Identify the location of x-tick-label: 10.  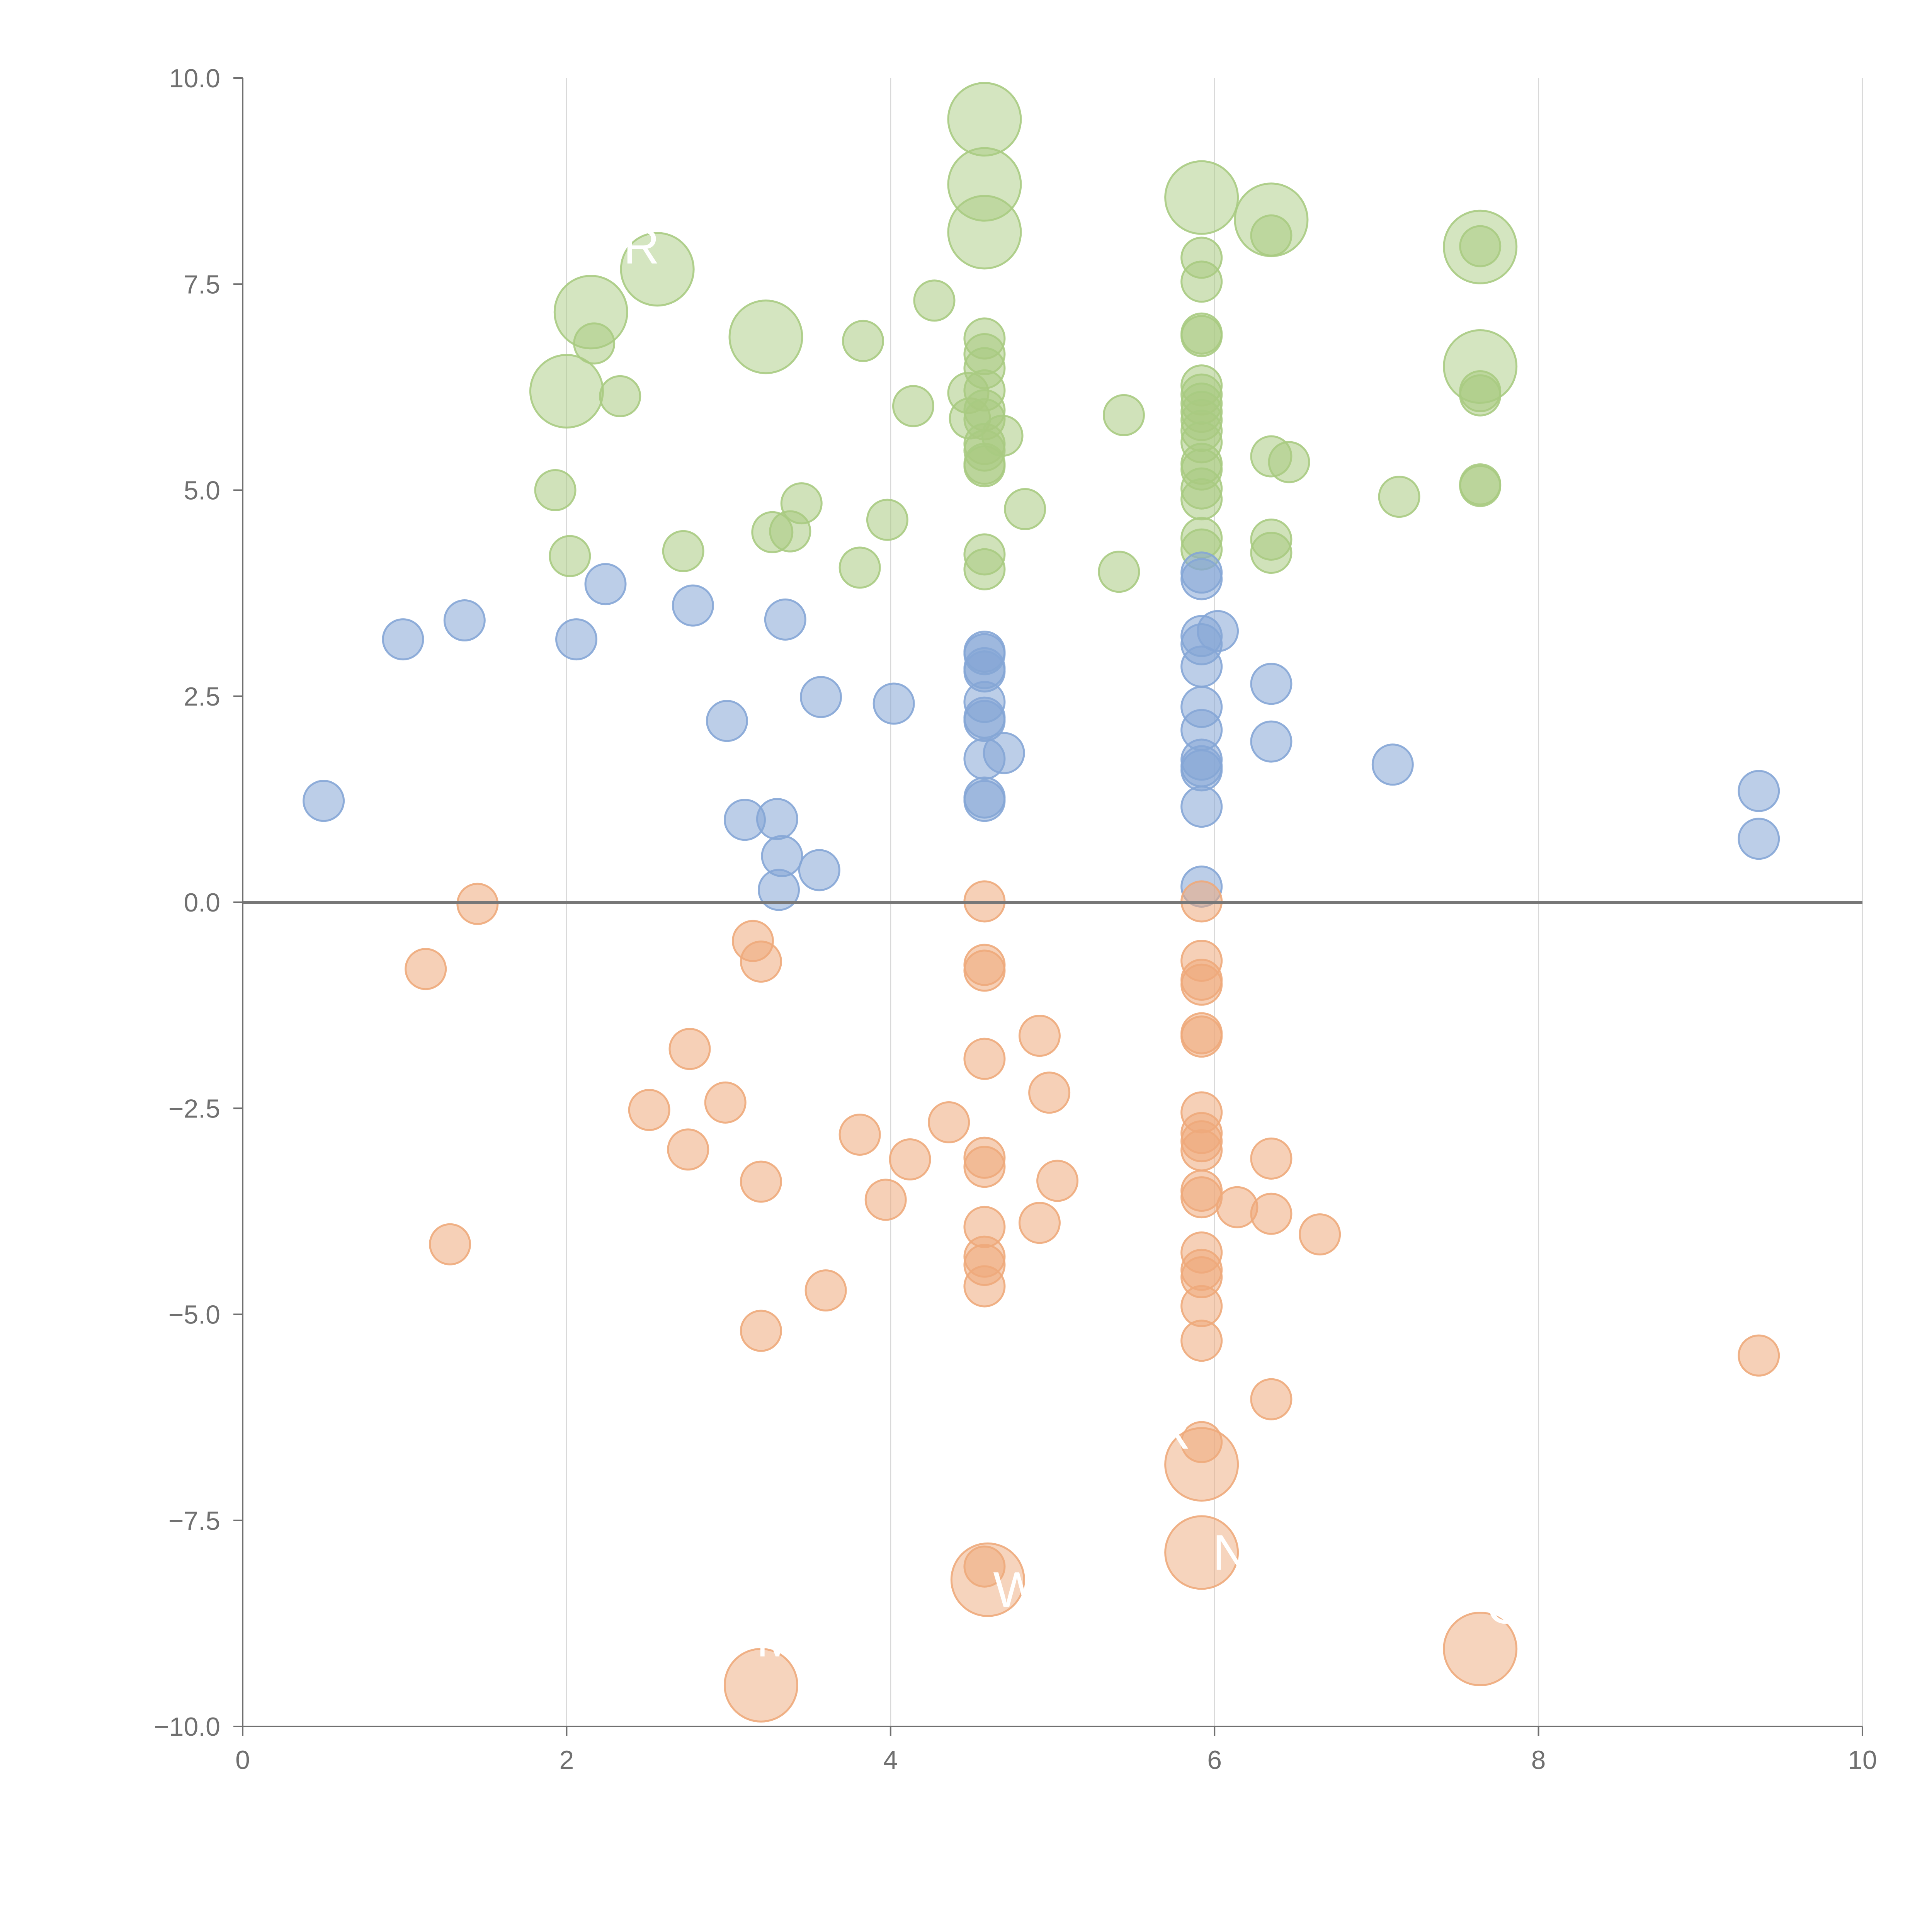
(1863, 1760).